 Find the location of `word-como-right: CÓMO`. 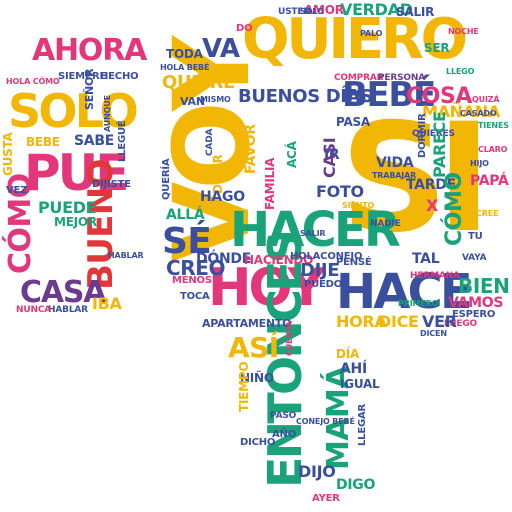

word-como-right: CÓMO is located at coordinates (454, 209).